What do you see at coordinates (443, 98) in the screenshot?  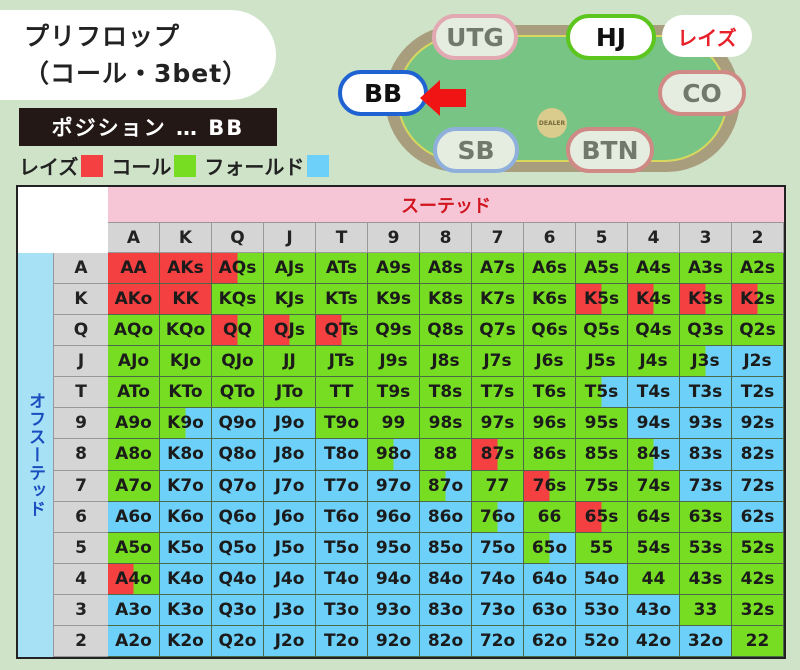 I see `arrow-left-icon` at bounding box center [443, 98].